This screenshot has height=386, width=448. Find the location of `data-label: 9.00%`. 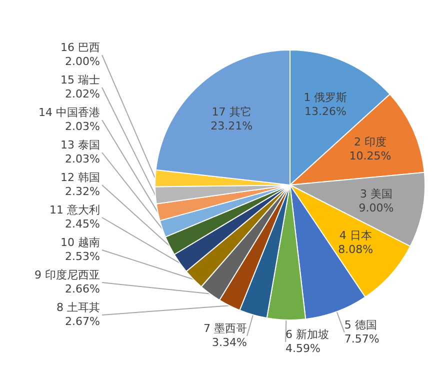

data-label: 9.00% is located at coordinates (376, 207).